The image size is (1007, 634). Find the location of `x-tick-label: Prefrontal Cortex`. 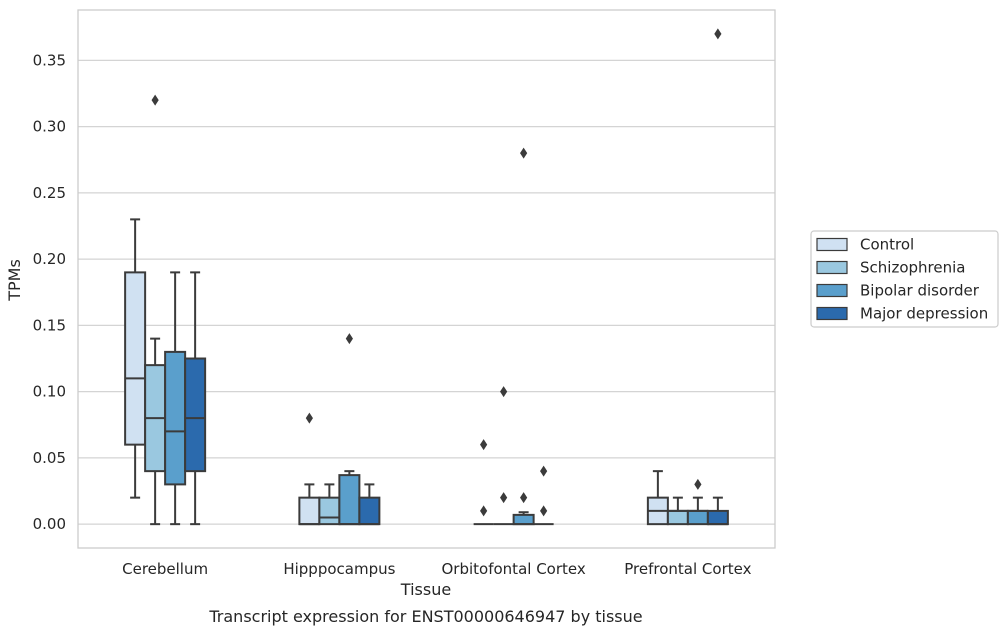

x-tick-label: Prefrontal Cortex is located at coordinates (687, 569).